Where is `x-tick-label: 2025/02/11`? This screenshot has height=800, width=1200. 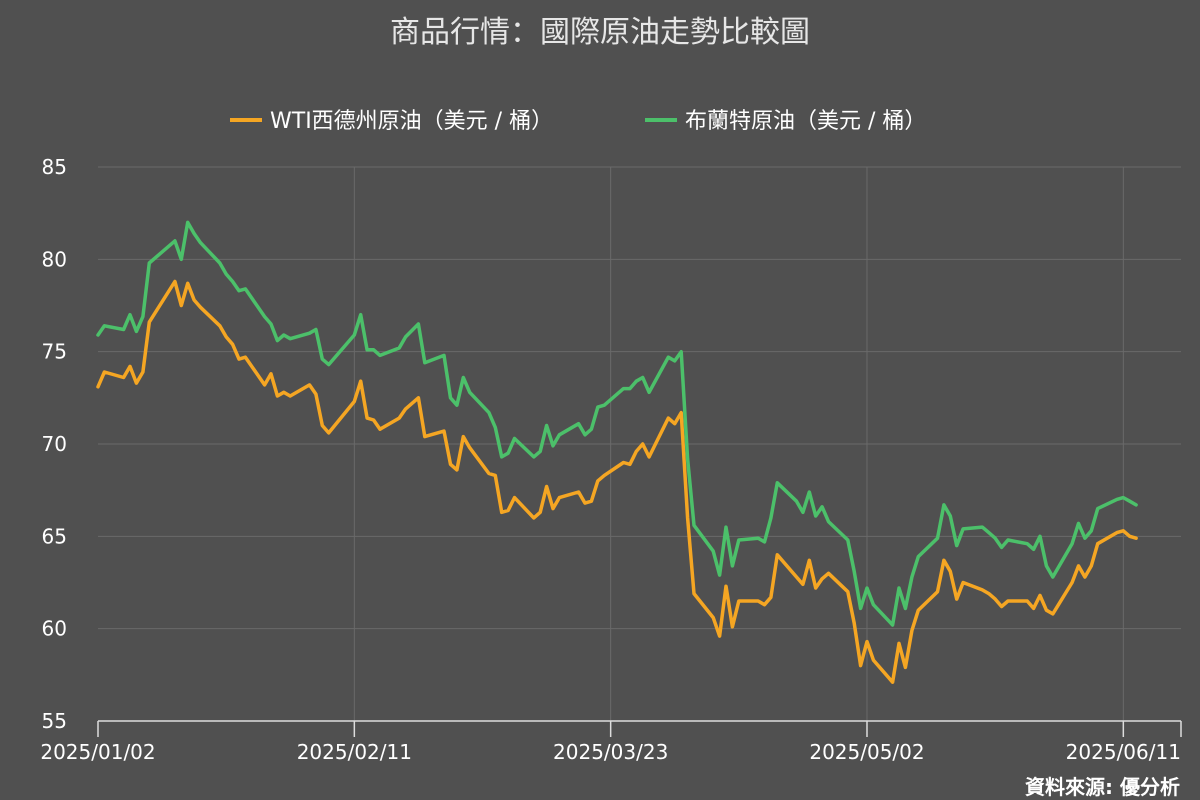
x-tick-label: 2025/02/11 is located at coordinates (354, 752).